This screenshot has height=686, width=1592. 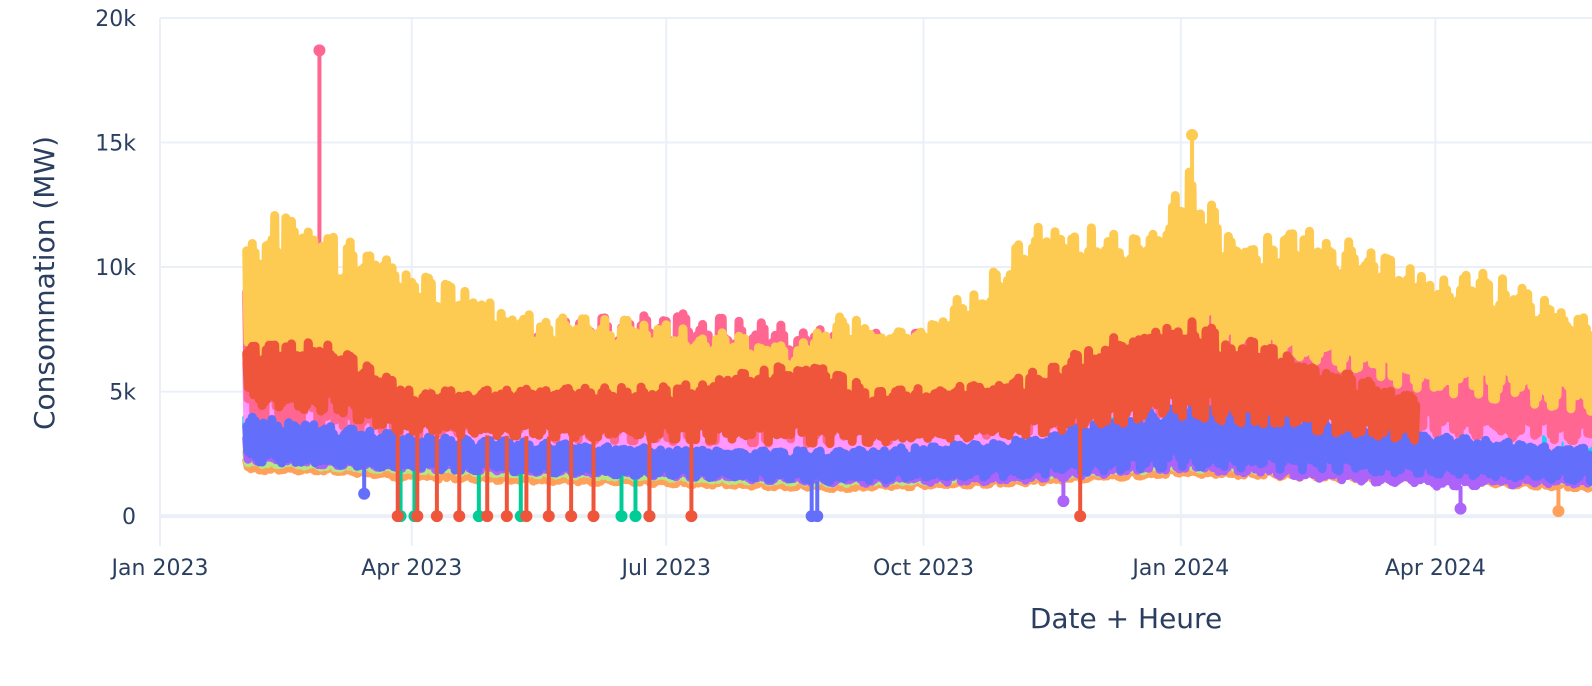 What do you see at coordinates (923, 568) in the screenshot?
I see `x-tick-label: Oct 2023` at bounding box center [923, 568].